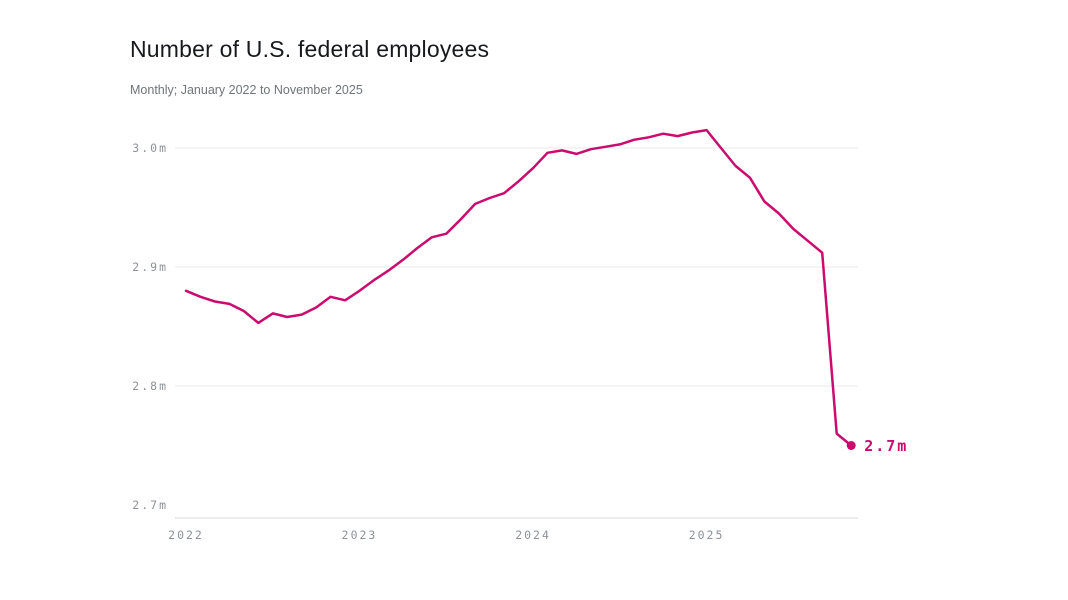 The height and width of the screenshot is (600, 1068). I want to click on y-tick-label: 2.8m, so click(150, 386).